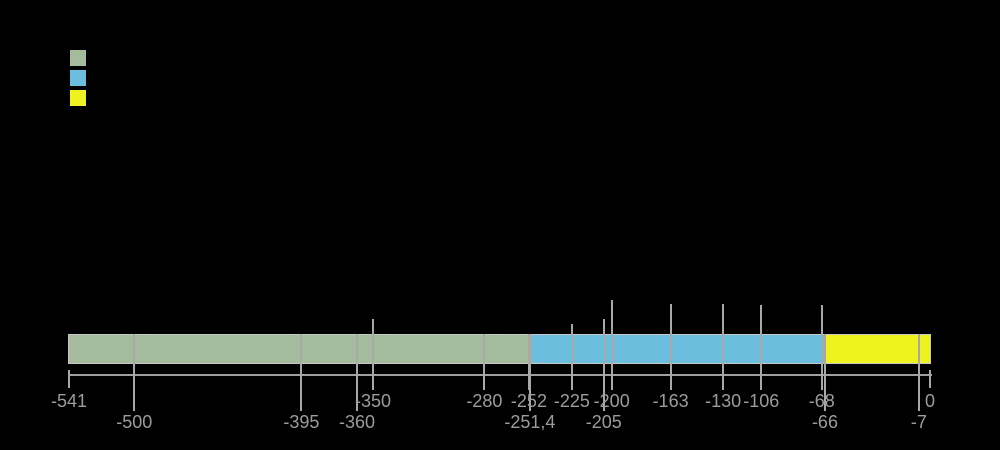  I want to click on axis-tick-label: -350, so click(372, 401).